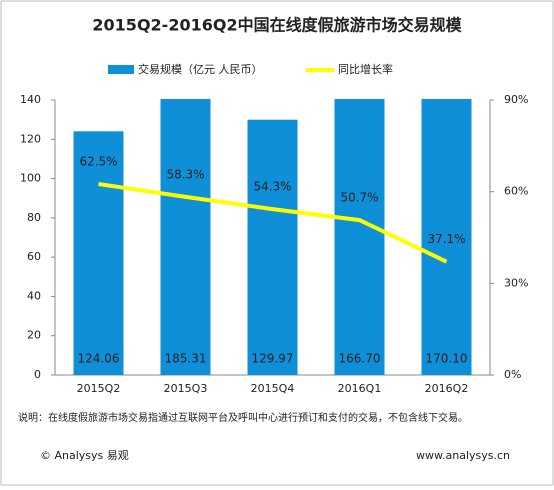 The width and height of the screenshot is (554, 490). What do you see at coordinates (37, 374) in the screenshot?
I see `y-tick-label: 0` at bounding box center [37, 374].